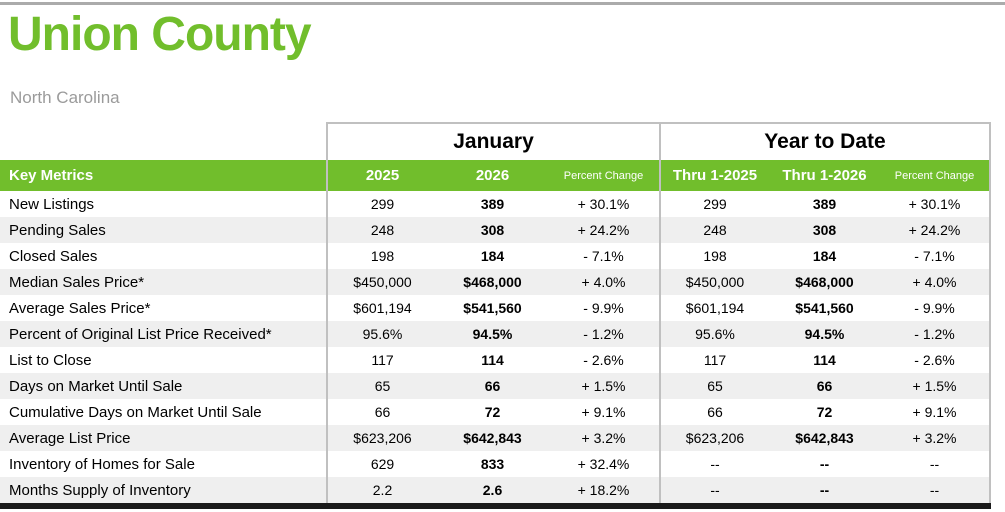 The height and width of the screenshot is (512, 1005). I want to click on value-ytd-pct: - 1.2%, so click(935, 334).